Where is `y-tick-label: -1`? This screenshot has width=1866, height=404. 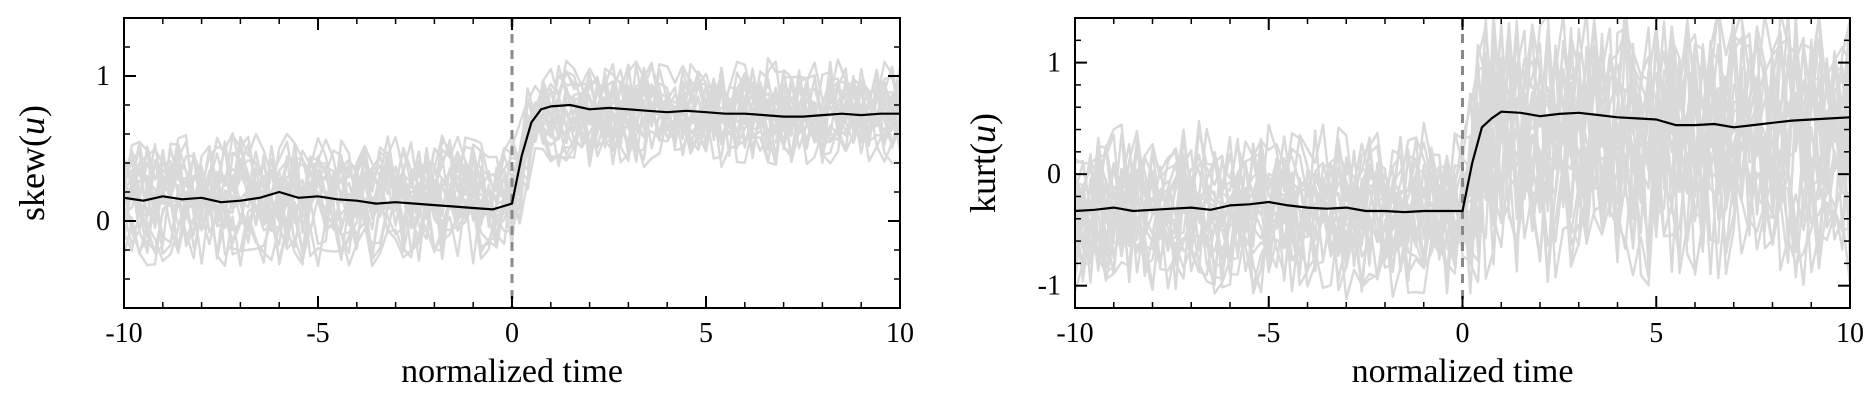
y-tick-label: -1 is located at coordinates (1049, 286).